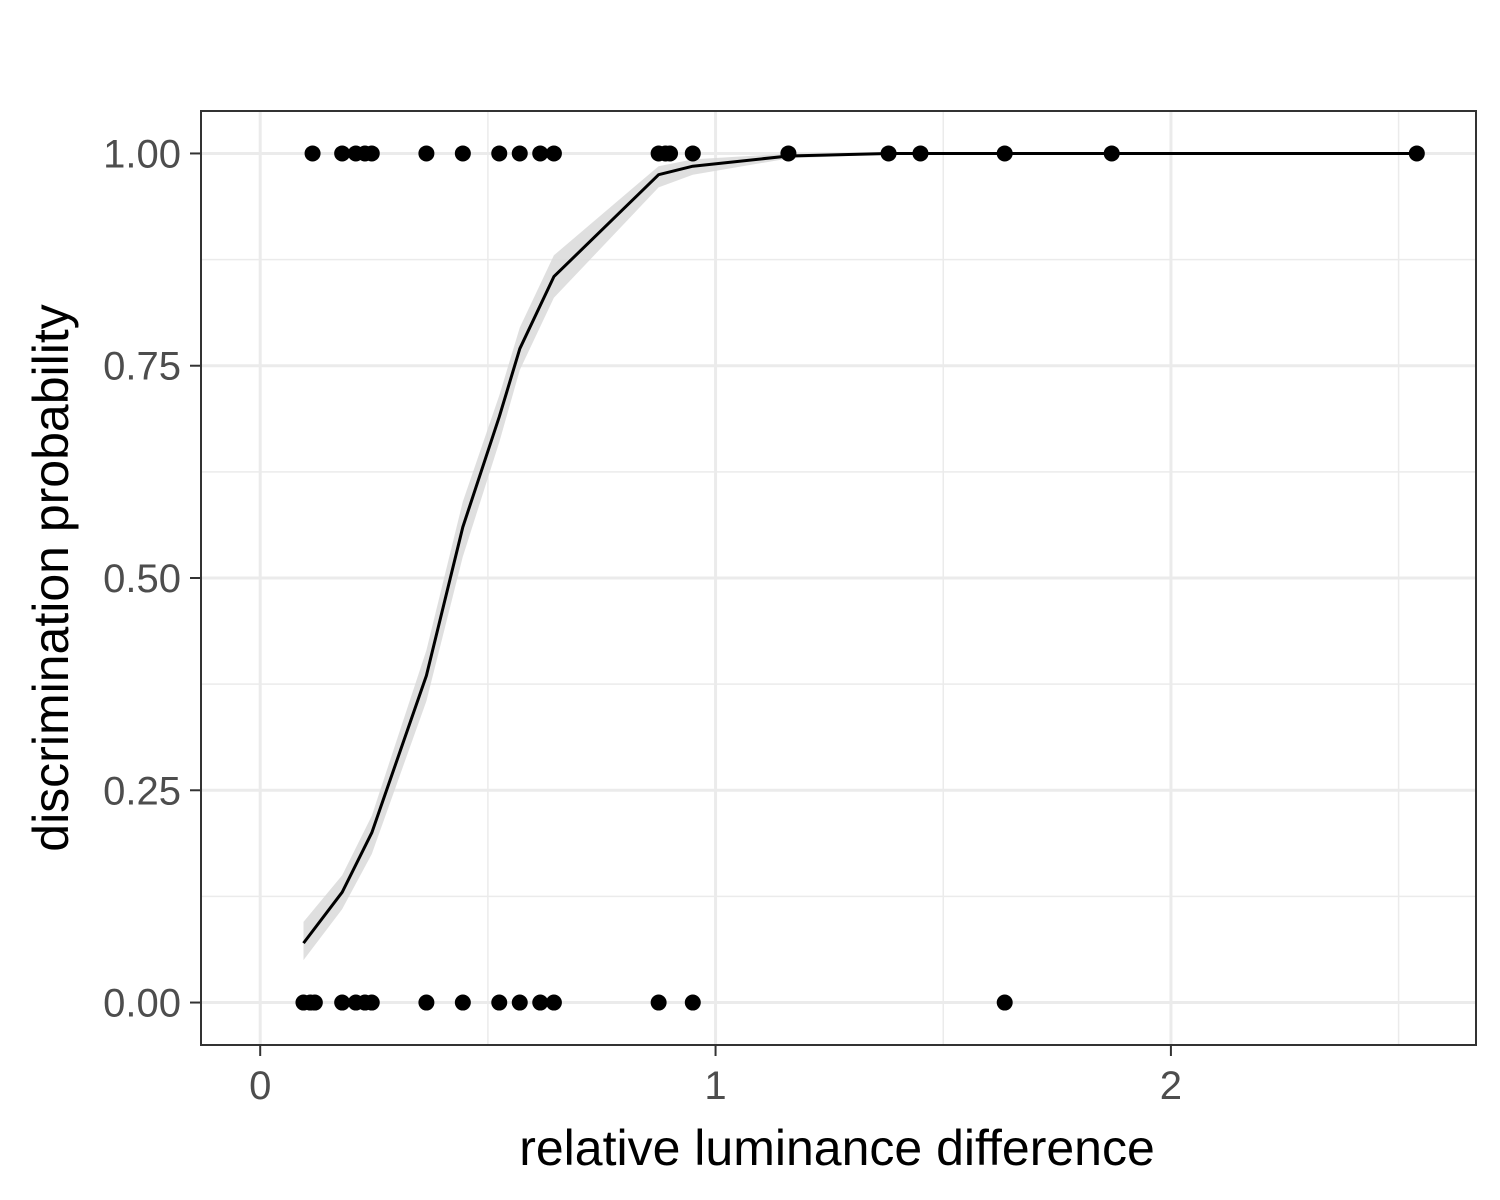 This screenshot has height=1200, width=1500. What do you see at coordinates (142, 791) in the screenshot?
I see `y-tick-label: 0.25` at bounding box center [142, 791].